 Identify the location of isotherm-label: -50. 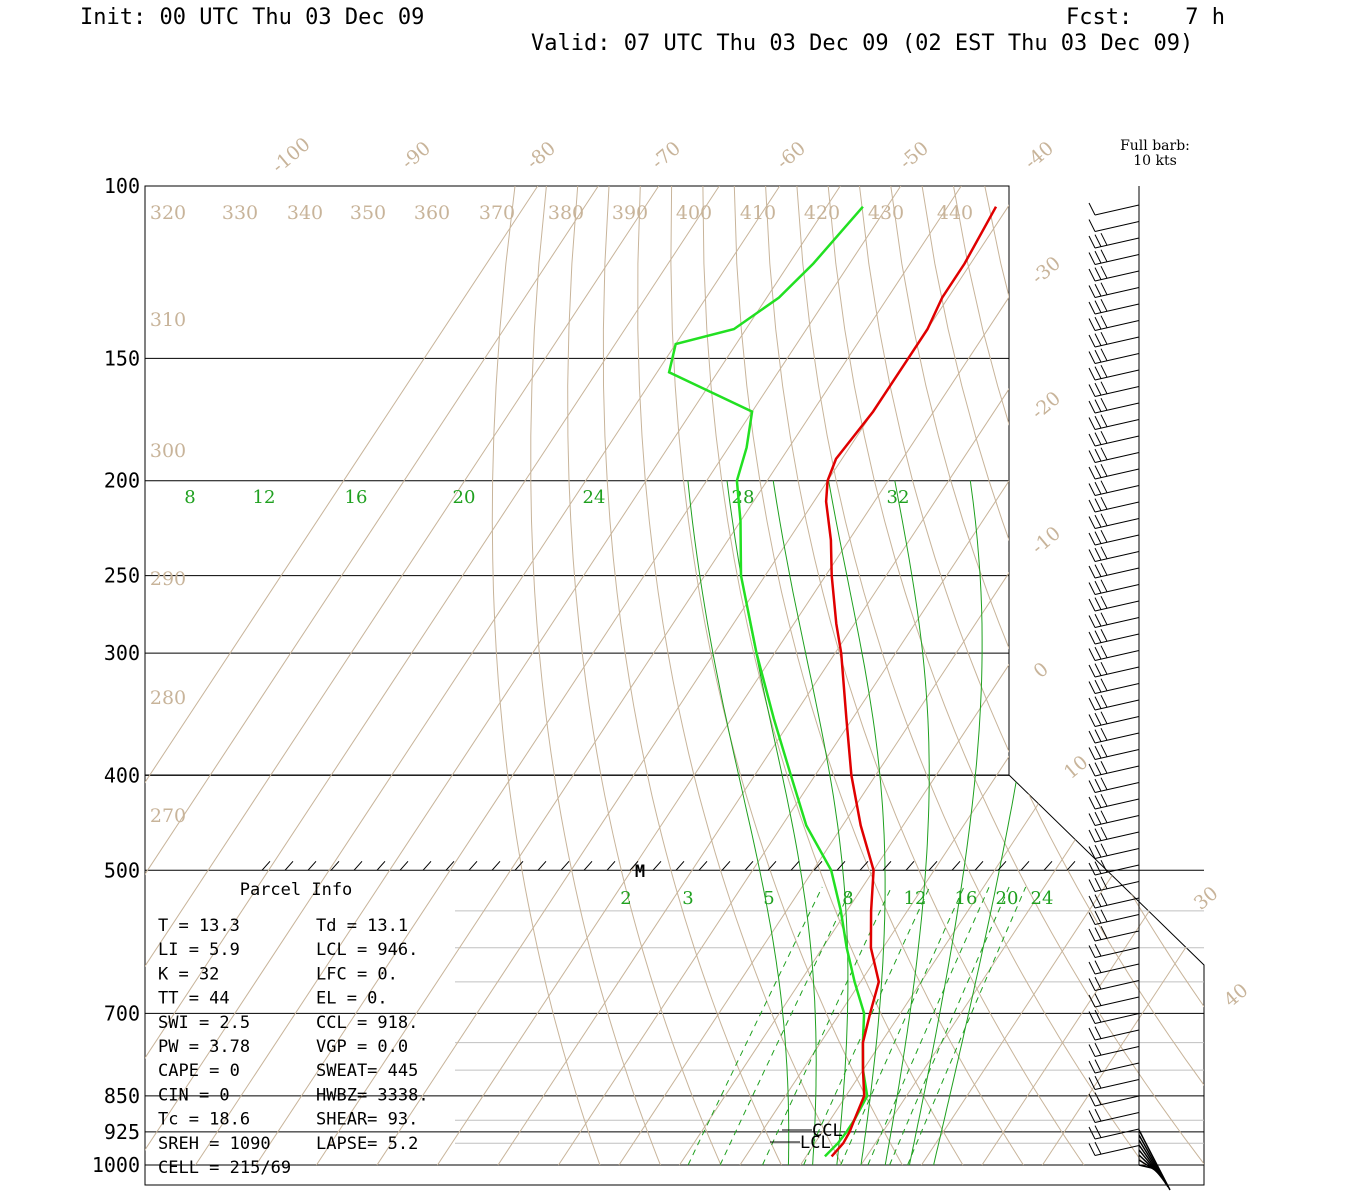
(914, 155).